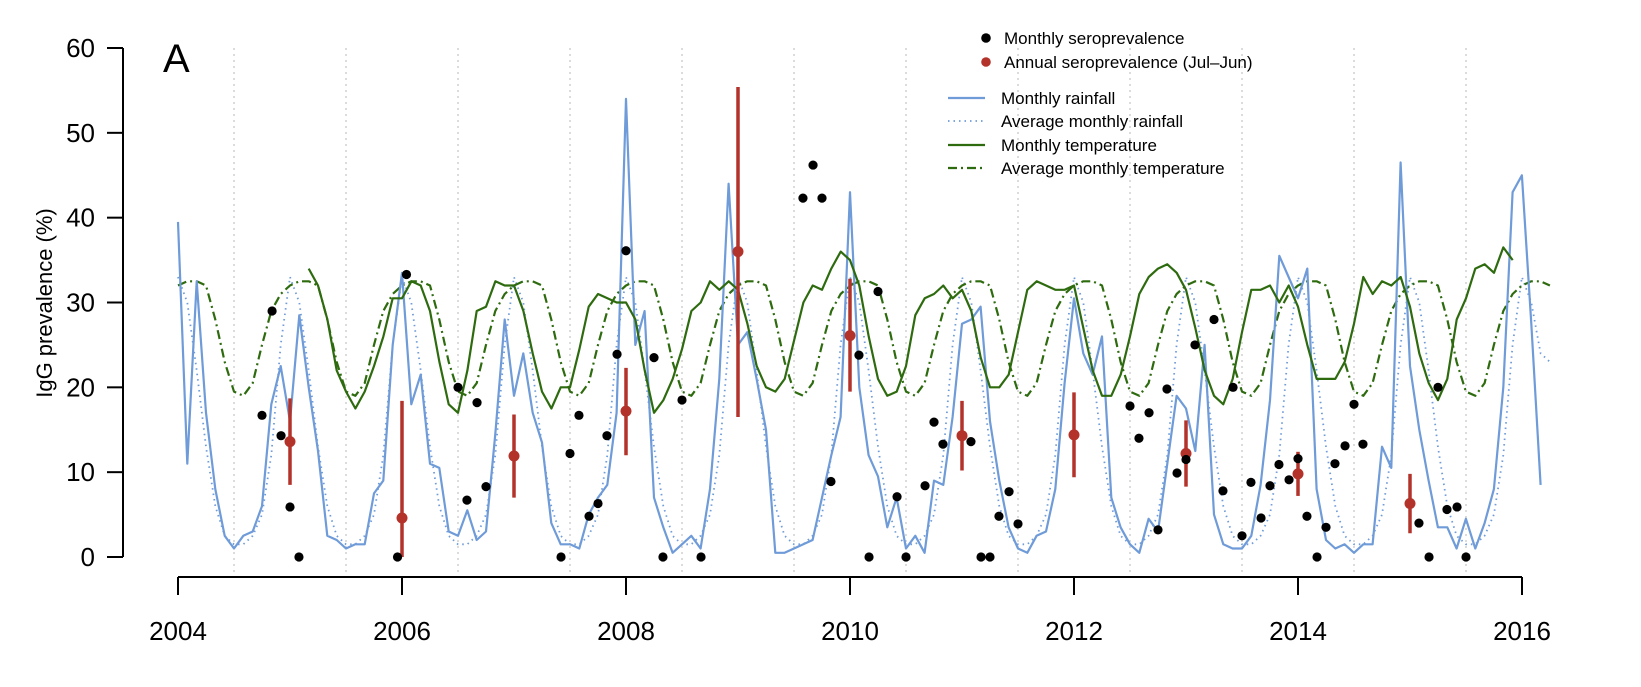  What do you see at coordinates (176, 59) in the screenshot?
I see `panel-label: A` at bounding box center [176, 59].